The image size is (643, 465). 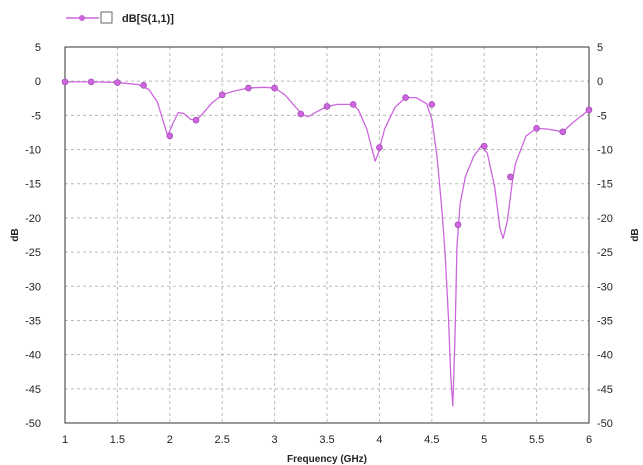 I want to click on y-tick-label-right: -15, so click(x=605, y=185).